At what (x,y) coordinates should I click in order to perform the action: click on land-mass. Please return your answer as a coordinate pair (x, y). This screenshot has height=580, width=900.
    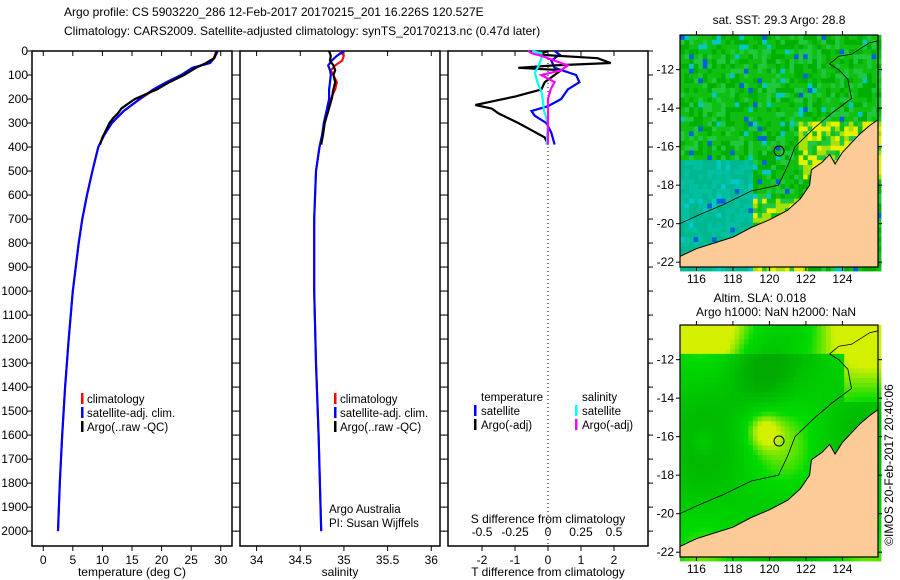
    Looking at the image, I should click on (779, 483).